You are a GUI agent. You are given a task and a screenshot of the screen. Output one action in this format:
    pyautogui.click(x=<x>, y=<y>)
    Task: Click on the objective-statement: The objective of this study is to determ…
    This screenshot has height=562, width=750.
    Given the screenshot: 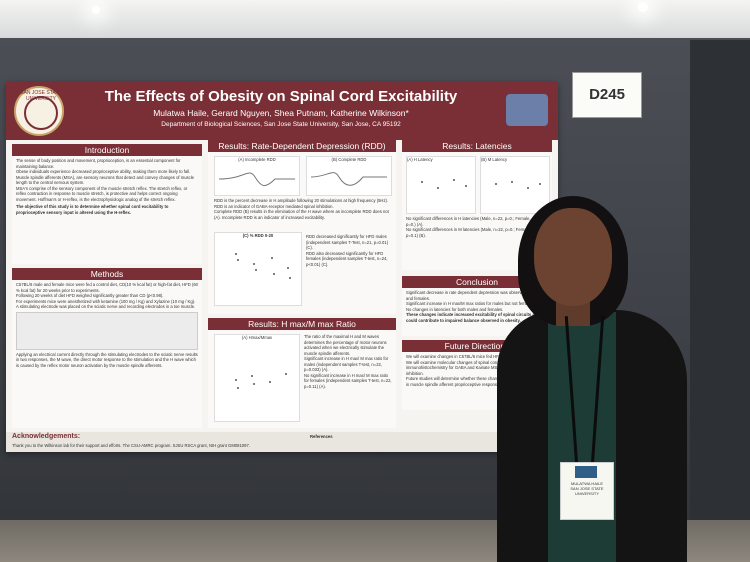 What is the action you would take?
    pyautogui.click(x=92, y=209)
    